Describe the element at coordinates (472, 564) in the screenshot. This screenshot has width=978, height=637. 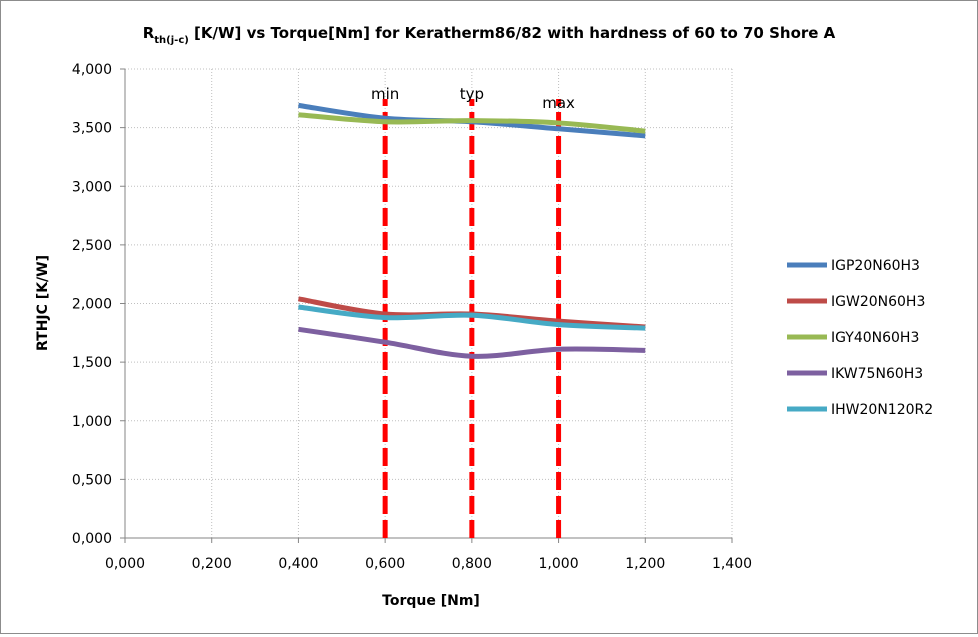
I see `x-tick-label: 0,800` at that location.